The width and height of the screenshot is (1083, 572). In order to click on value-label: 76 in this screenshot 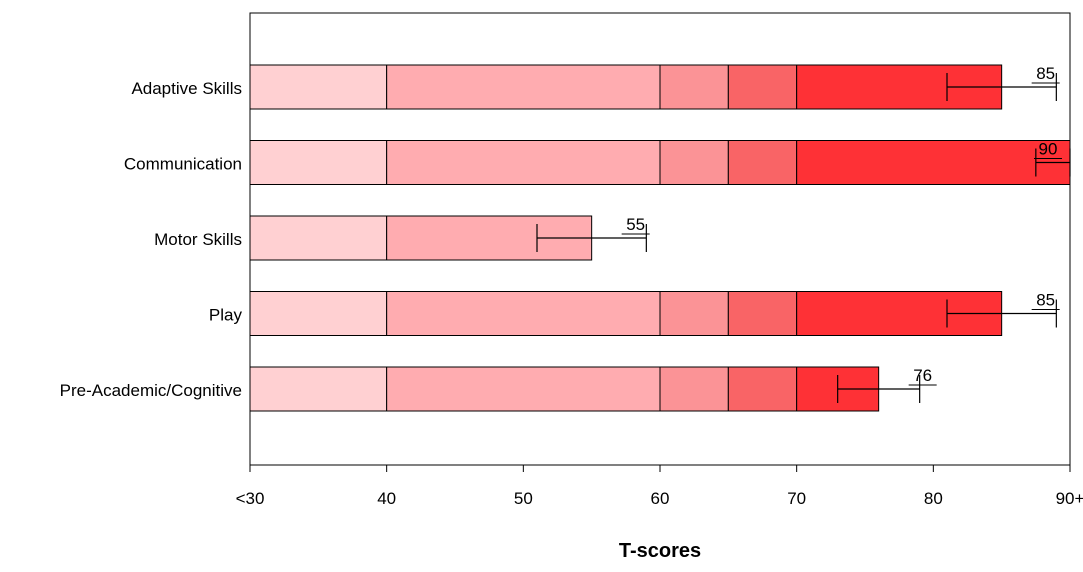, I will do `click(922, 375)`.